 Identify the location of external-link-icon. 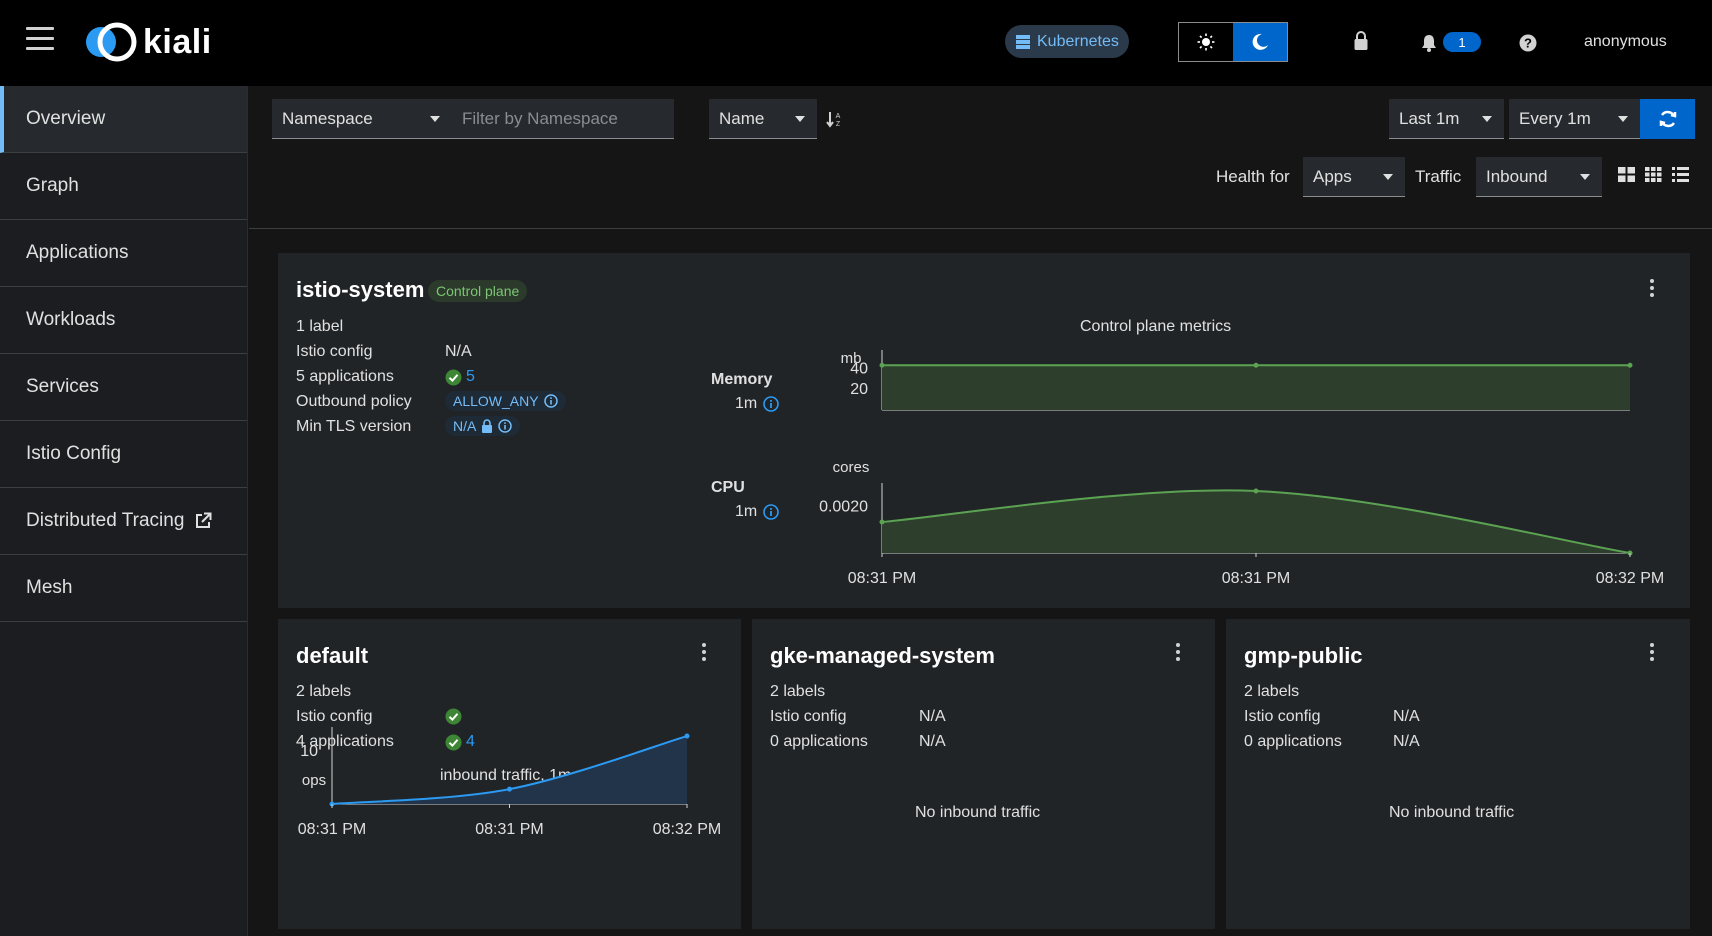
(204, 520).